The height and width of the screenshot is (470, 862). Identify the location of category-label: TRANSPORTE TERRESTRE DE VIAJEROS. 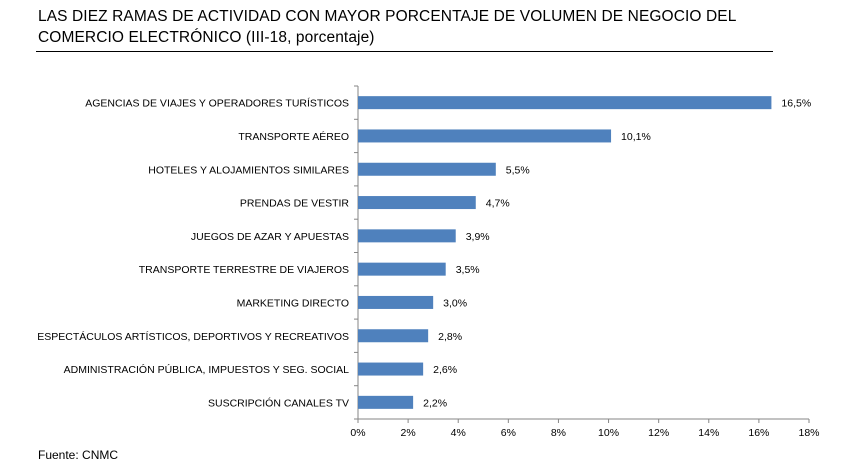
(244, 270).